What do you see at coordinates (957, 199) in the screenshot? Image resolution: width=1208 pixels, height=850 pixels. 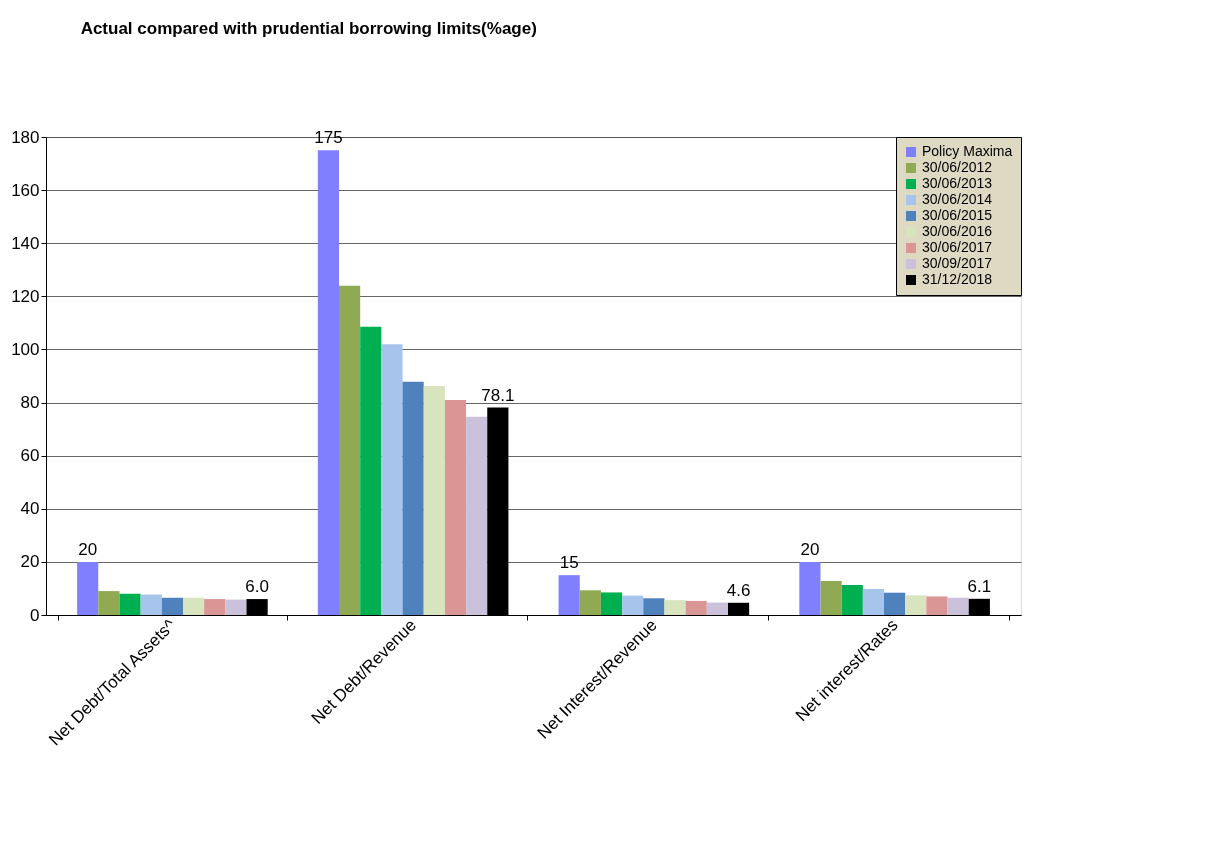 I see `legend-label: 30/06/2014` at bounding box center [957, 199].